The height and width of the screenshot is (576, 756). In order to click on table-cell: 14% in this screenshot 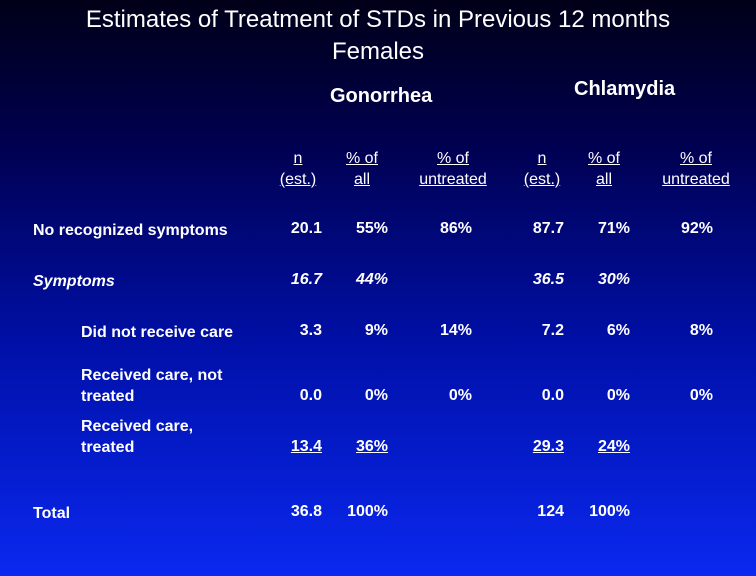, I will do `click(455, 330)`.